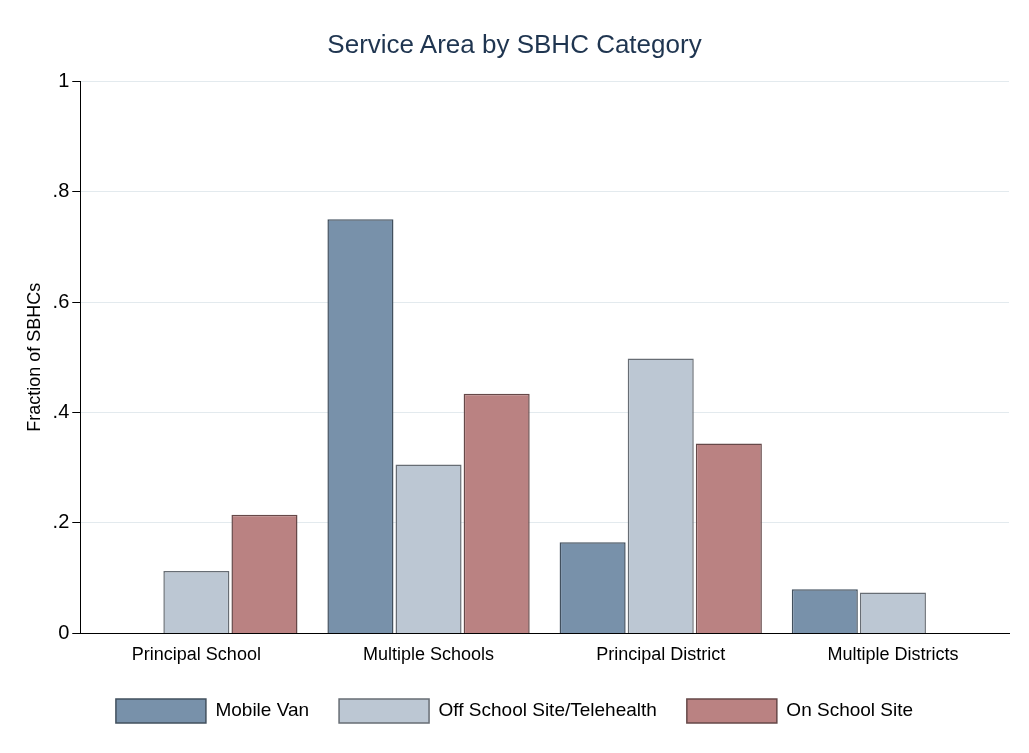 The image size is (1029, 753). What do you see at coordinates (429, 654) in the screenshot?
I see `x-tick-label: Multiple Schools` at bounding box center [429, 654].